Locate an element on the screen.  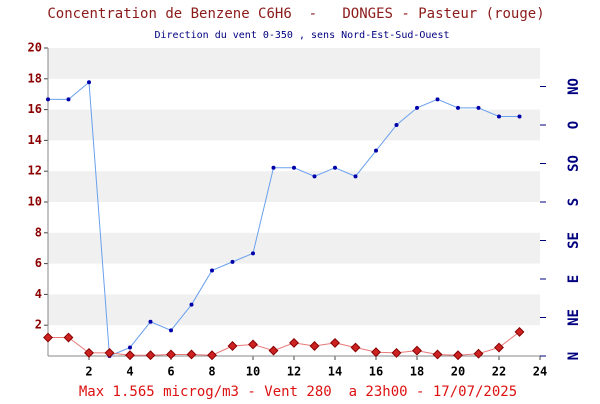
x-tick-label: 14 is located at coordinates (335, 372).